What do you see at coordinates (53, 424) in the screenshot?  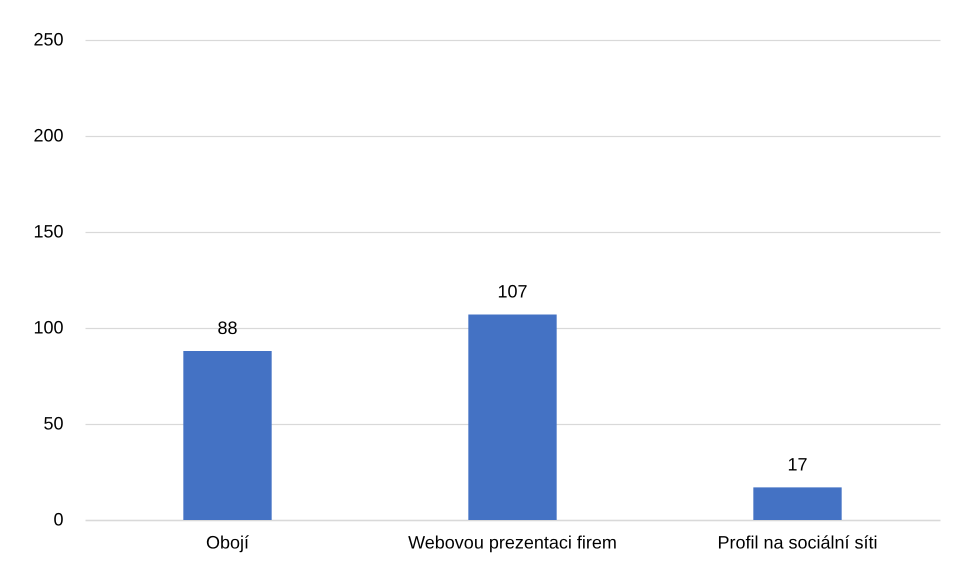 I see `y-tick-label: 50` at bounding box center [53, 424].